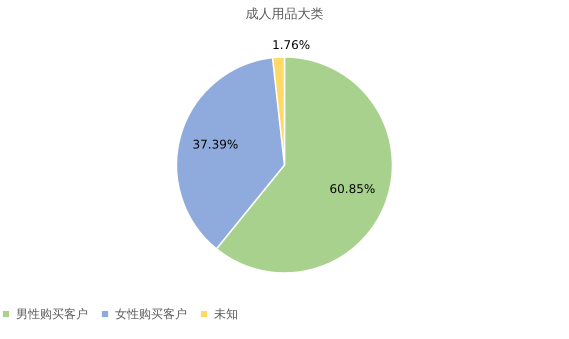 The width and height of the screenshot is (569, 339). Describe the element at coordinates (215, 145) in the screenshot. I see `data-label: 37.39%` at that location.